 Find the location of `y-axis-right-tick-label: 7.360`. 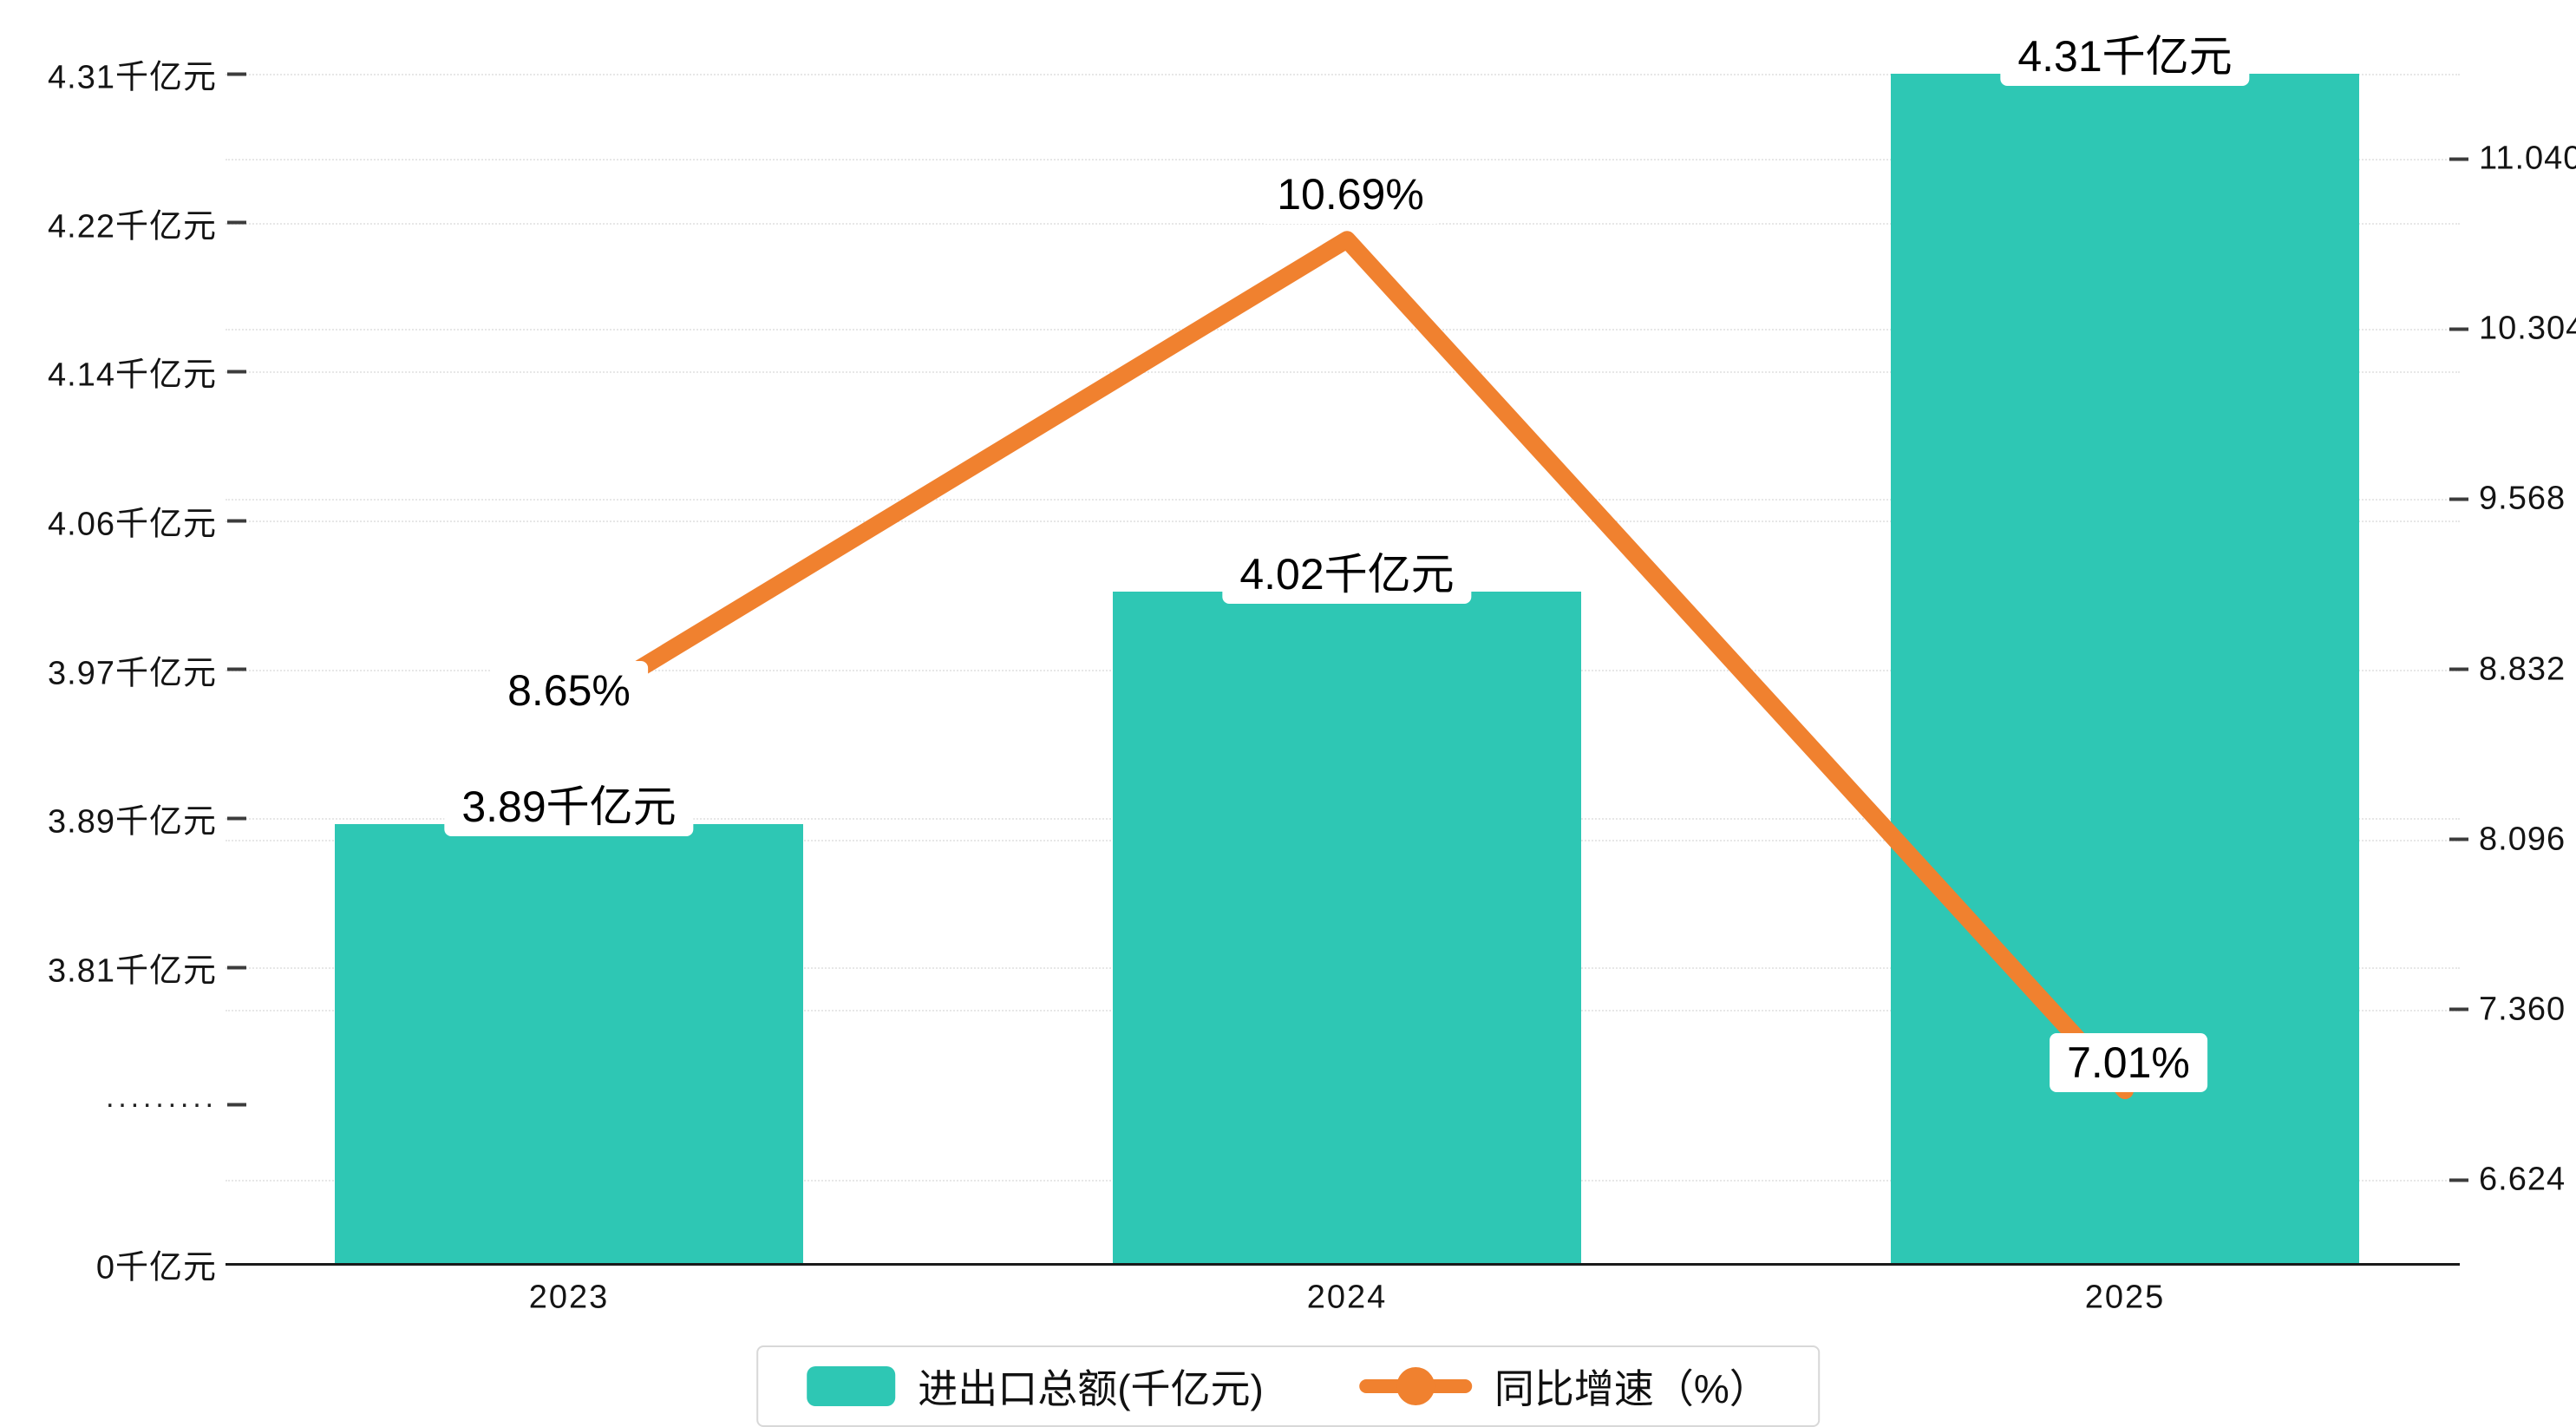

y-axis-right-tick-label: 7.360 is located at coordinates (2522, 1009).